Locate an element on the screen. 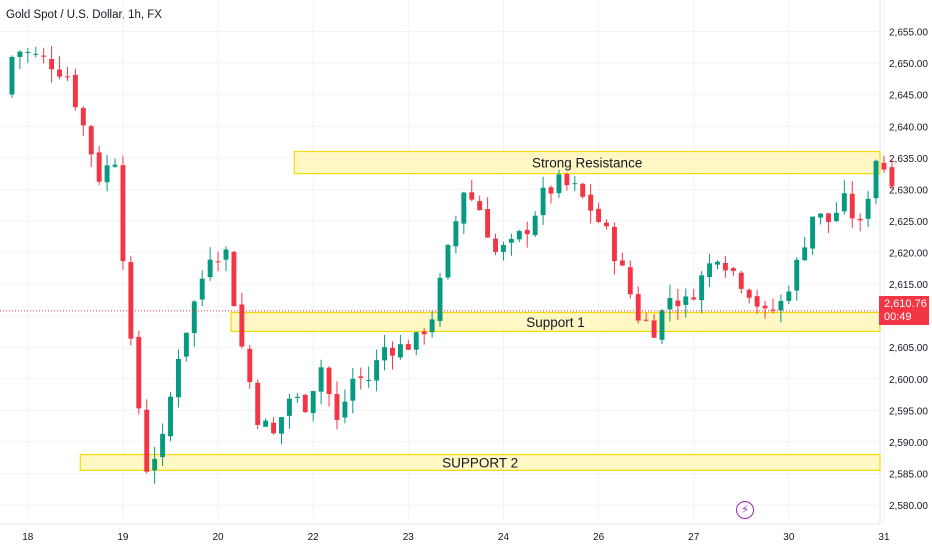 The width and height of the screenshot is (932, 550). zone-box is located at coordinates (587, 162).